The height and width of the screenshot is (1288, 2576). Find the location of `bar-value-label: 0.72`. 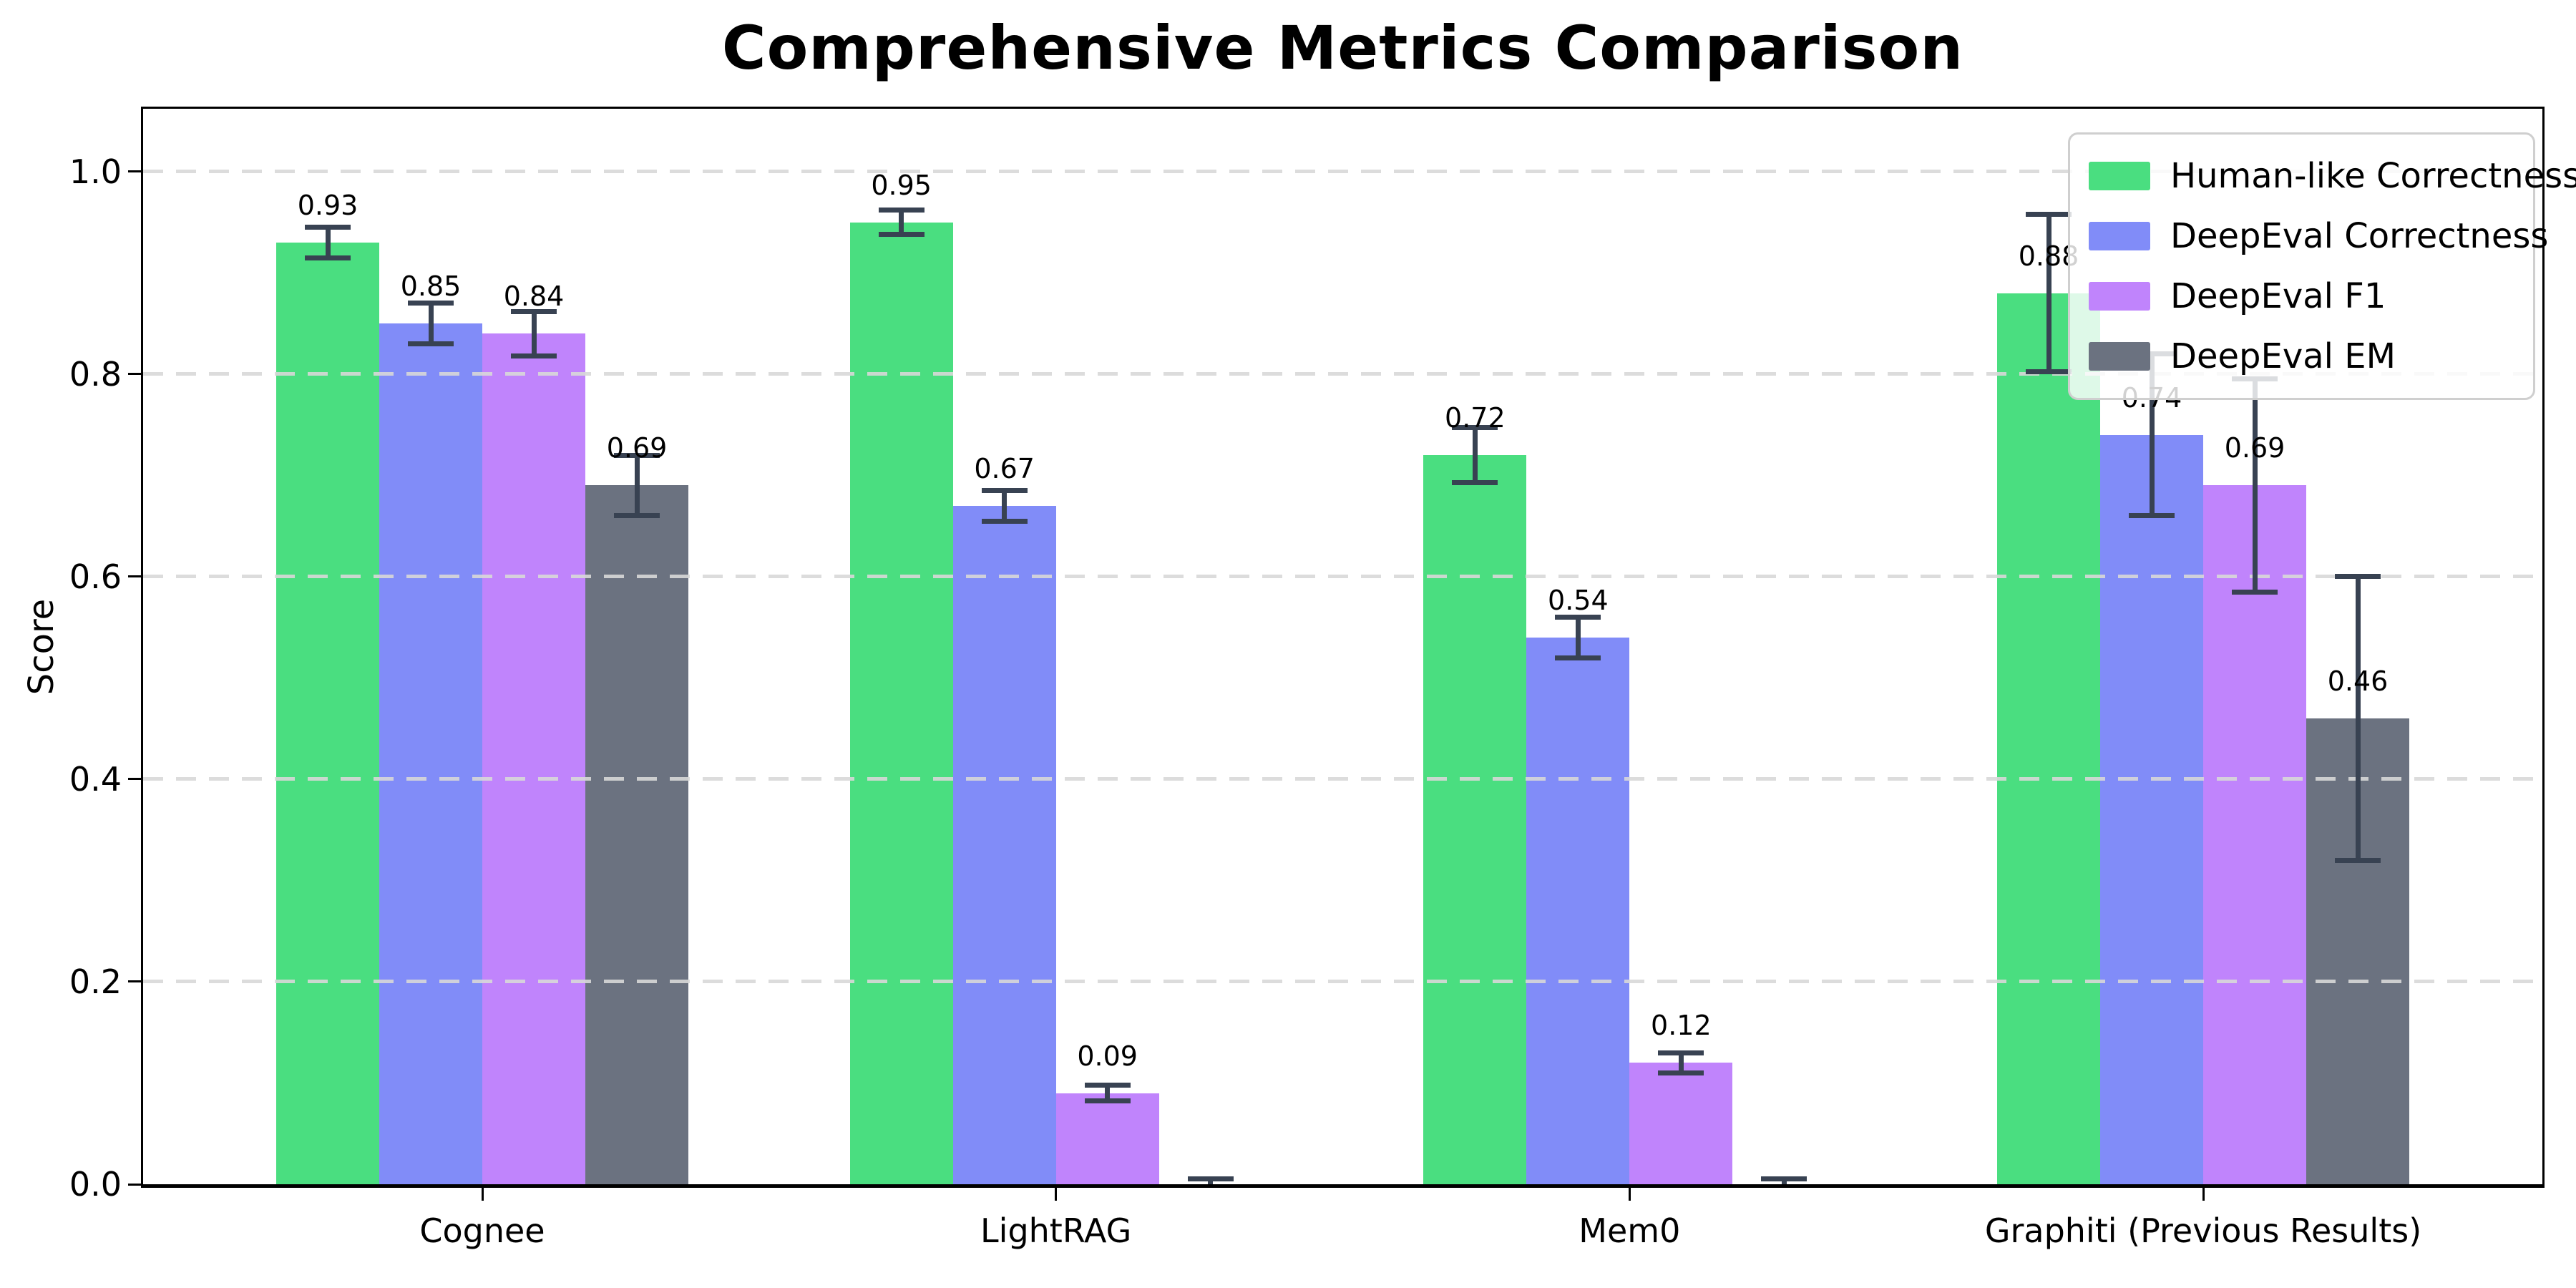

bar-value-label: 0.72 is located at coordinates (1475, 418).